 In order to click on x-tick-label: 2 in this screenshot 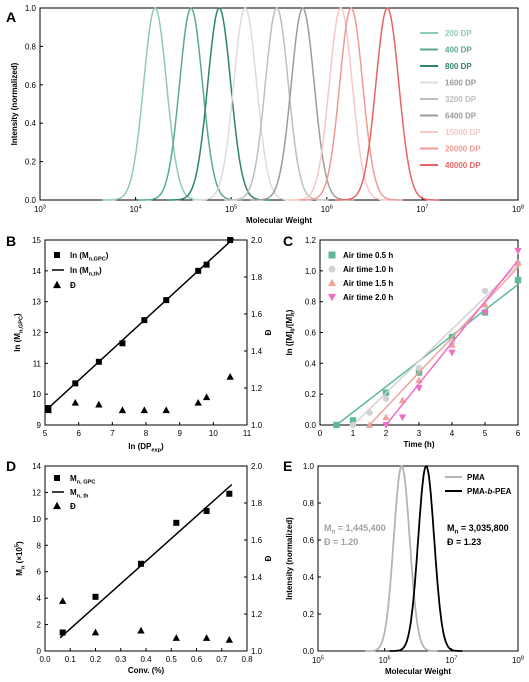, I will do `click(386, 433)`.